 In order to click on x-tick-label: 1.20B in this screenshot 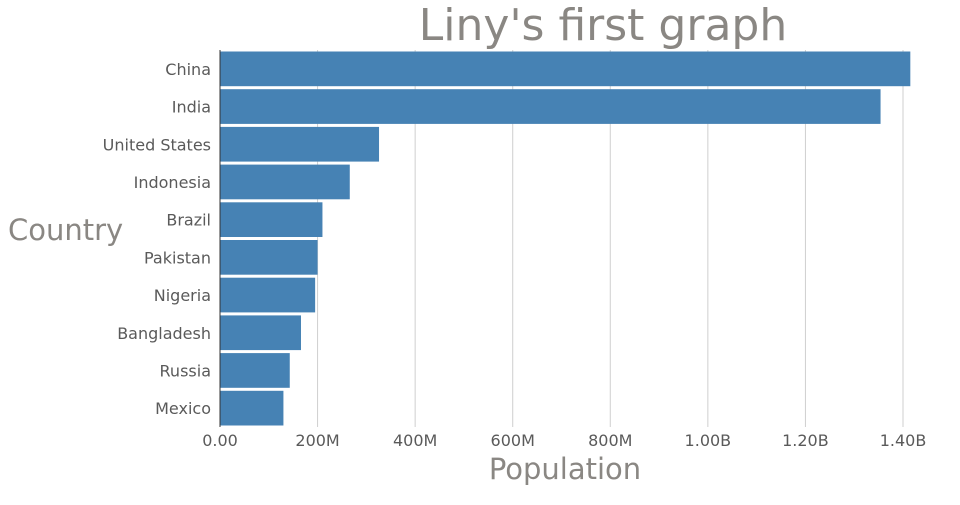, I will do `click(805, 440)`.